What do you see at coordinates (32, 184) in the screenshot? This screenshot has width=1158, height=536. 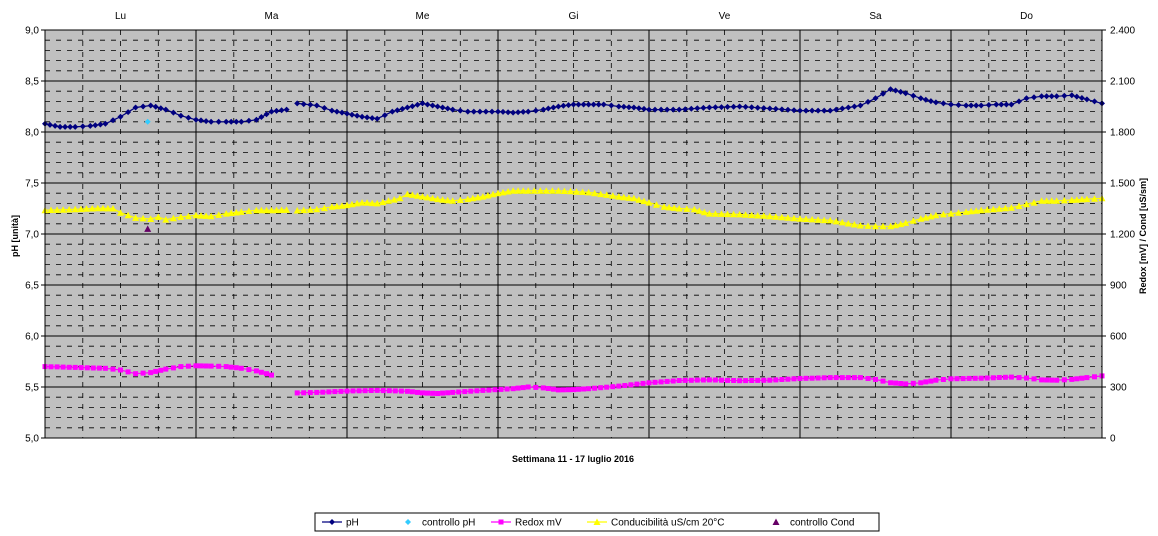 I see `left-tick-label: 7,5` at bounding box center [32, 184].